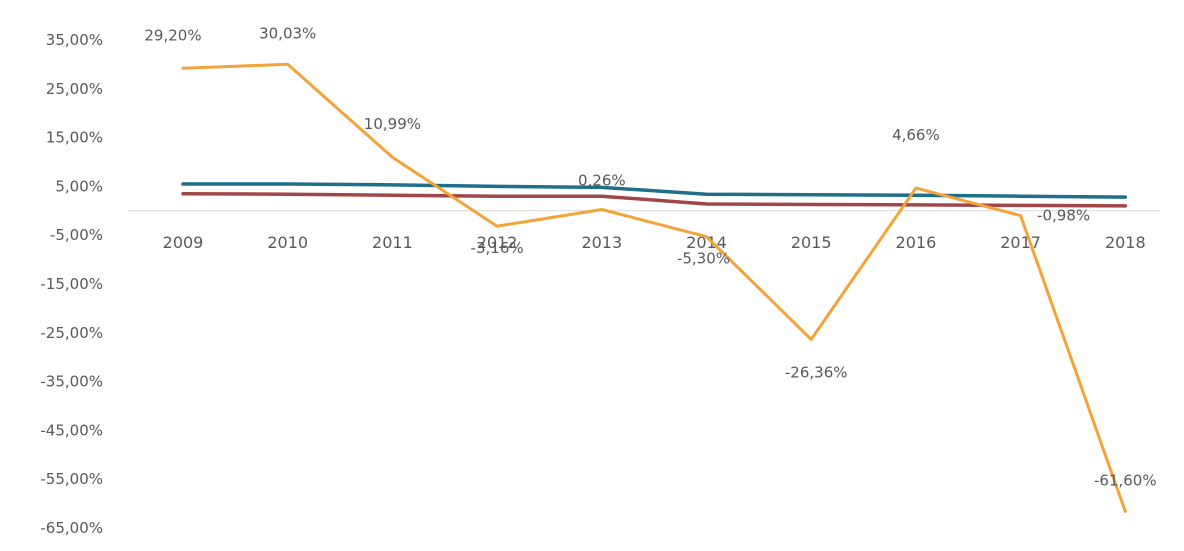 Image resolution: width=1184 pixels, height=551 pixels. Describe the element at coordinates (497, 242) in the screenshot. I see `x-tick-label: 2012` at that location.